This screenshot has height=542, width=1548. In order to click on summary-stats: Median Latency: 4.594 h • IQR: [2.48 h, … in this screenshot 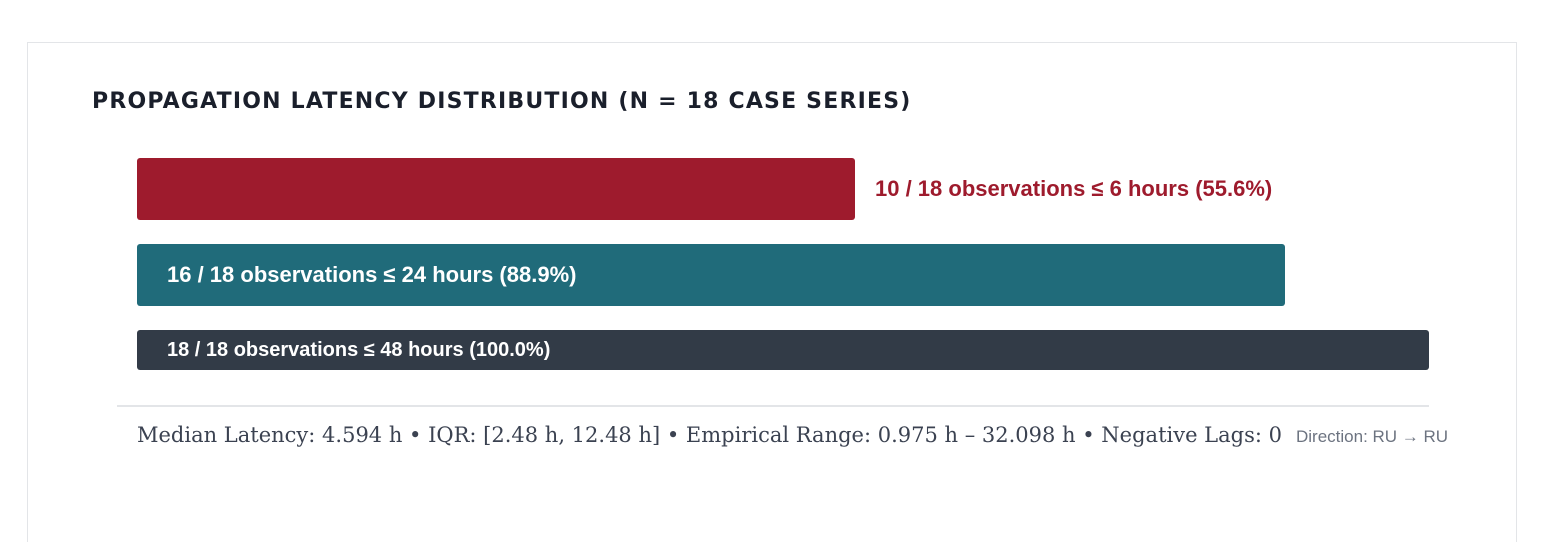, I will do `click(792, 435)`.